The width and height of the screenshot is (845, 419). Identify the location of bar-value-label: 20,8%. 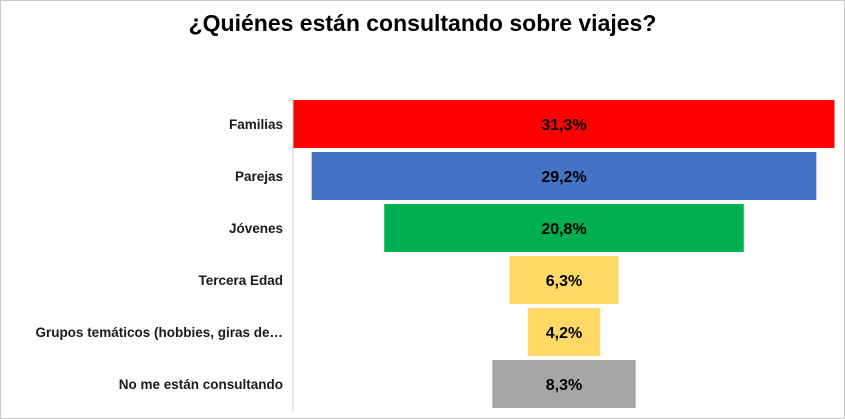
(563, 229).